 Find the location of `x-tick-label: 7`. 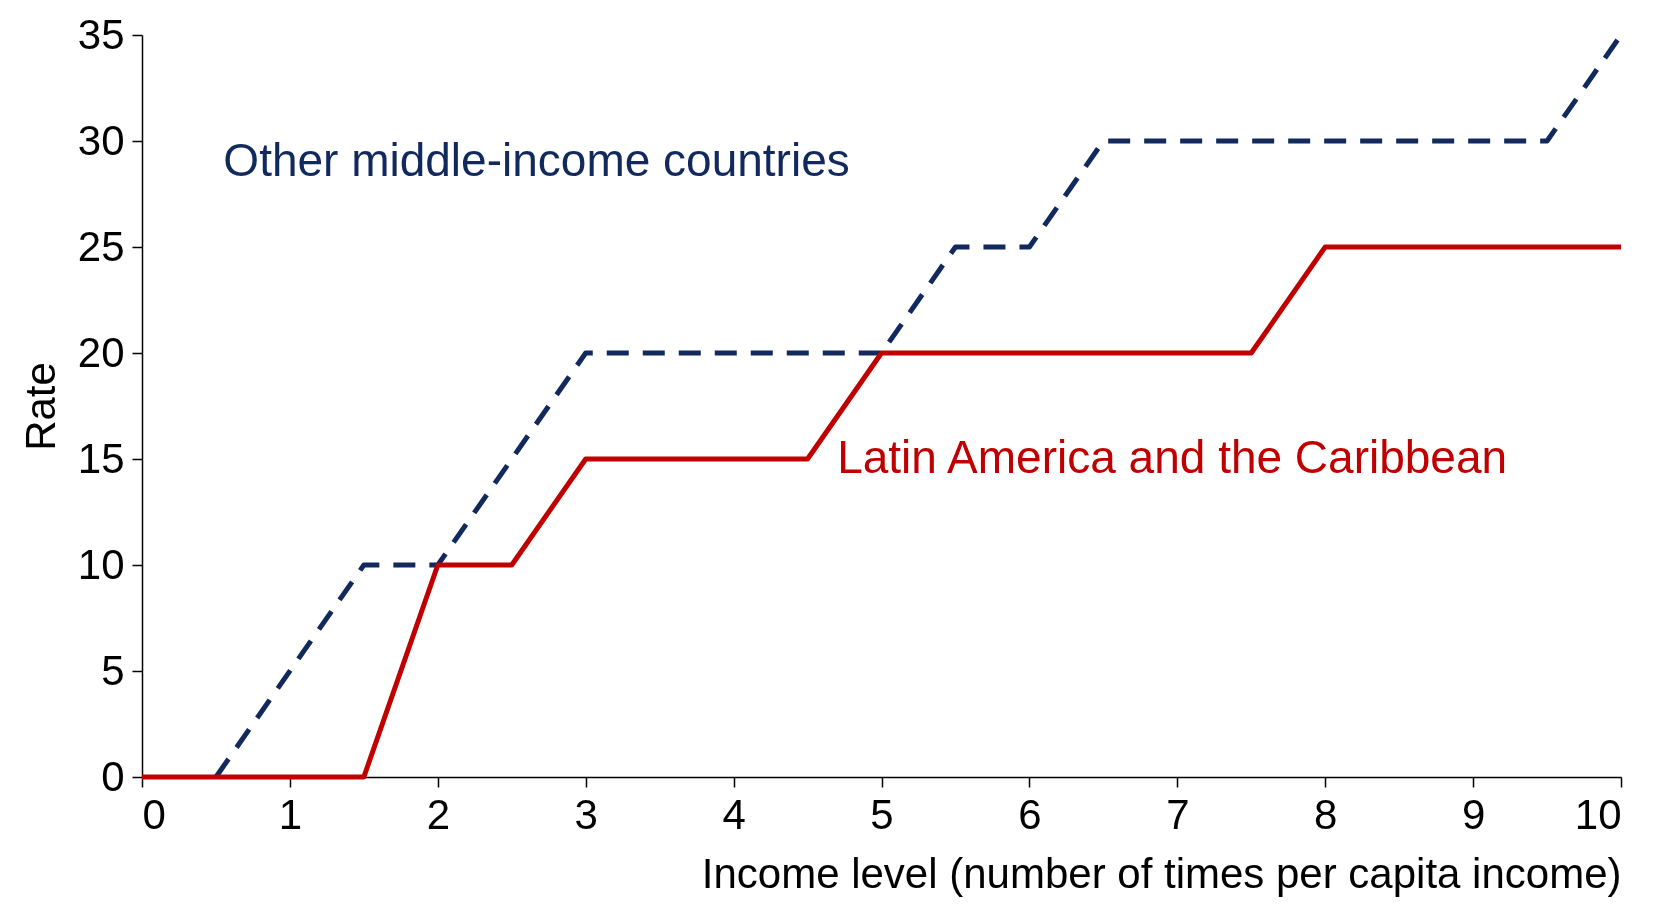

x-tick-label: 7 is located at coordinates (1178, 814).